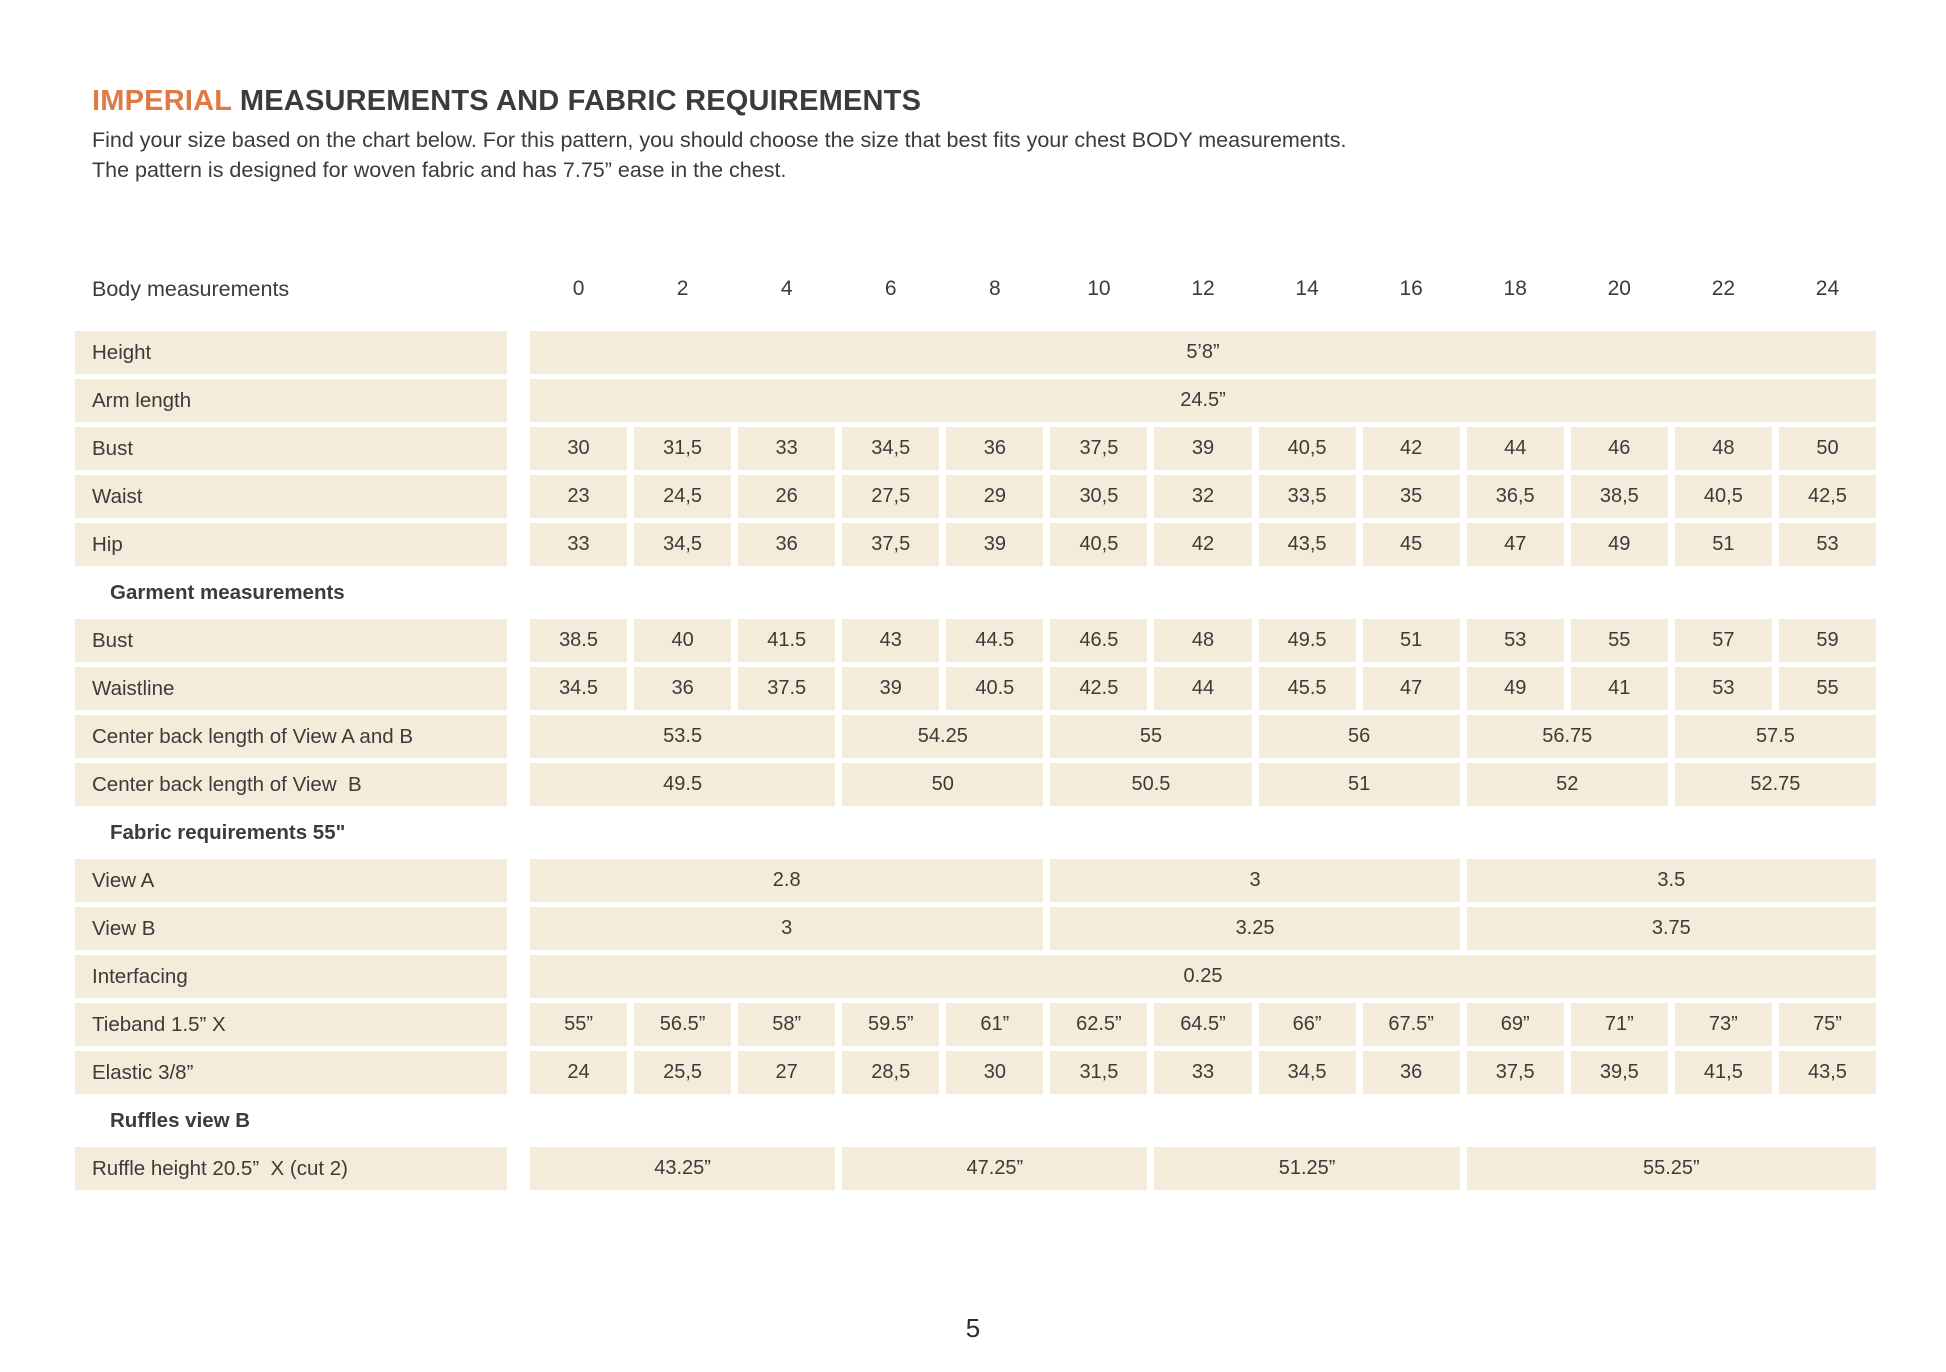 Image resolution: width=1946 pixels, height=1372 pixels. What do you see at coordinates (579, 1024) in the screenshot?
I see `value-cell: 55”` at bounding box center [579, 1024].